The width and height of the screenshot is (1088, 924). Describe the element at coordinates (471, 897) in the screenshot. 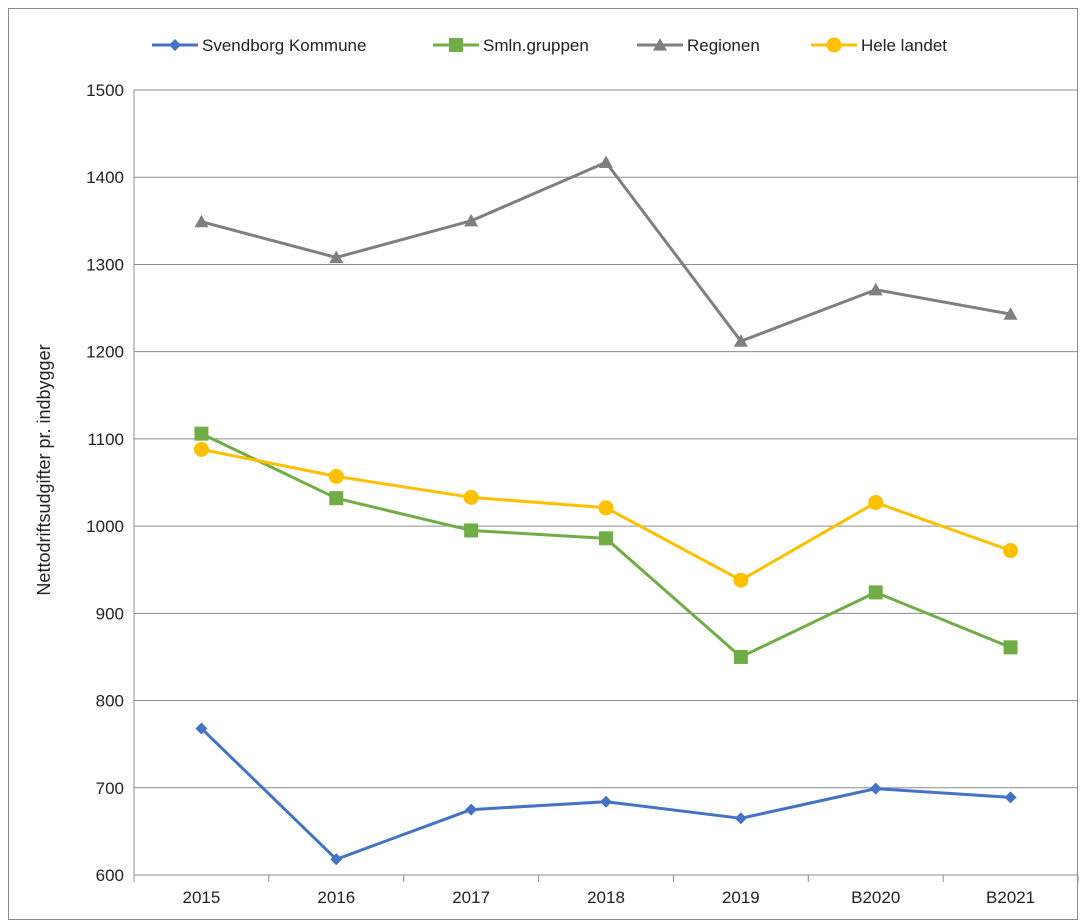

I see `x-tick-label: 2017` at that location.